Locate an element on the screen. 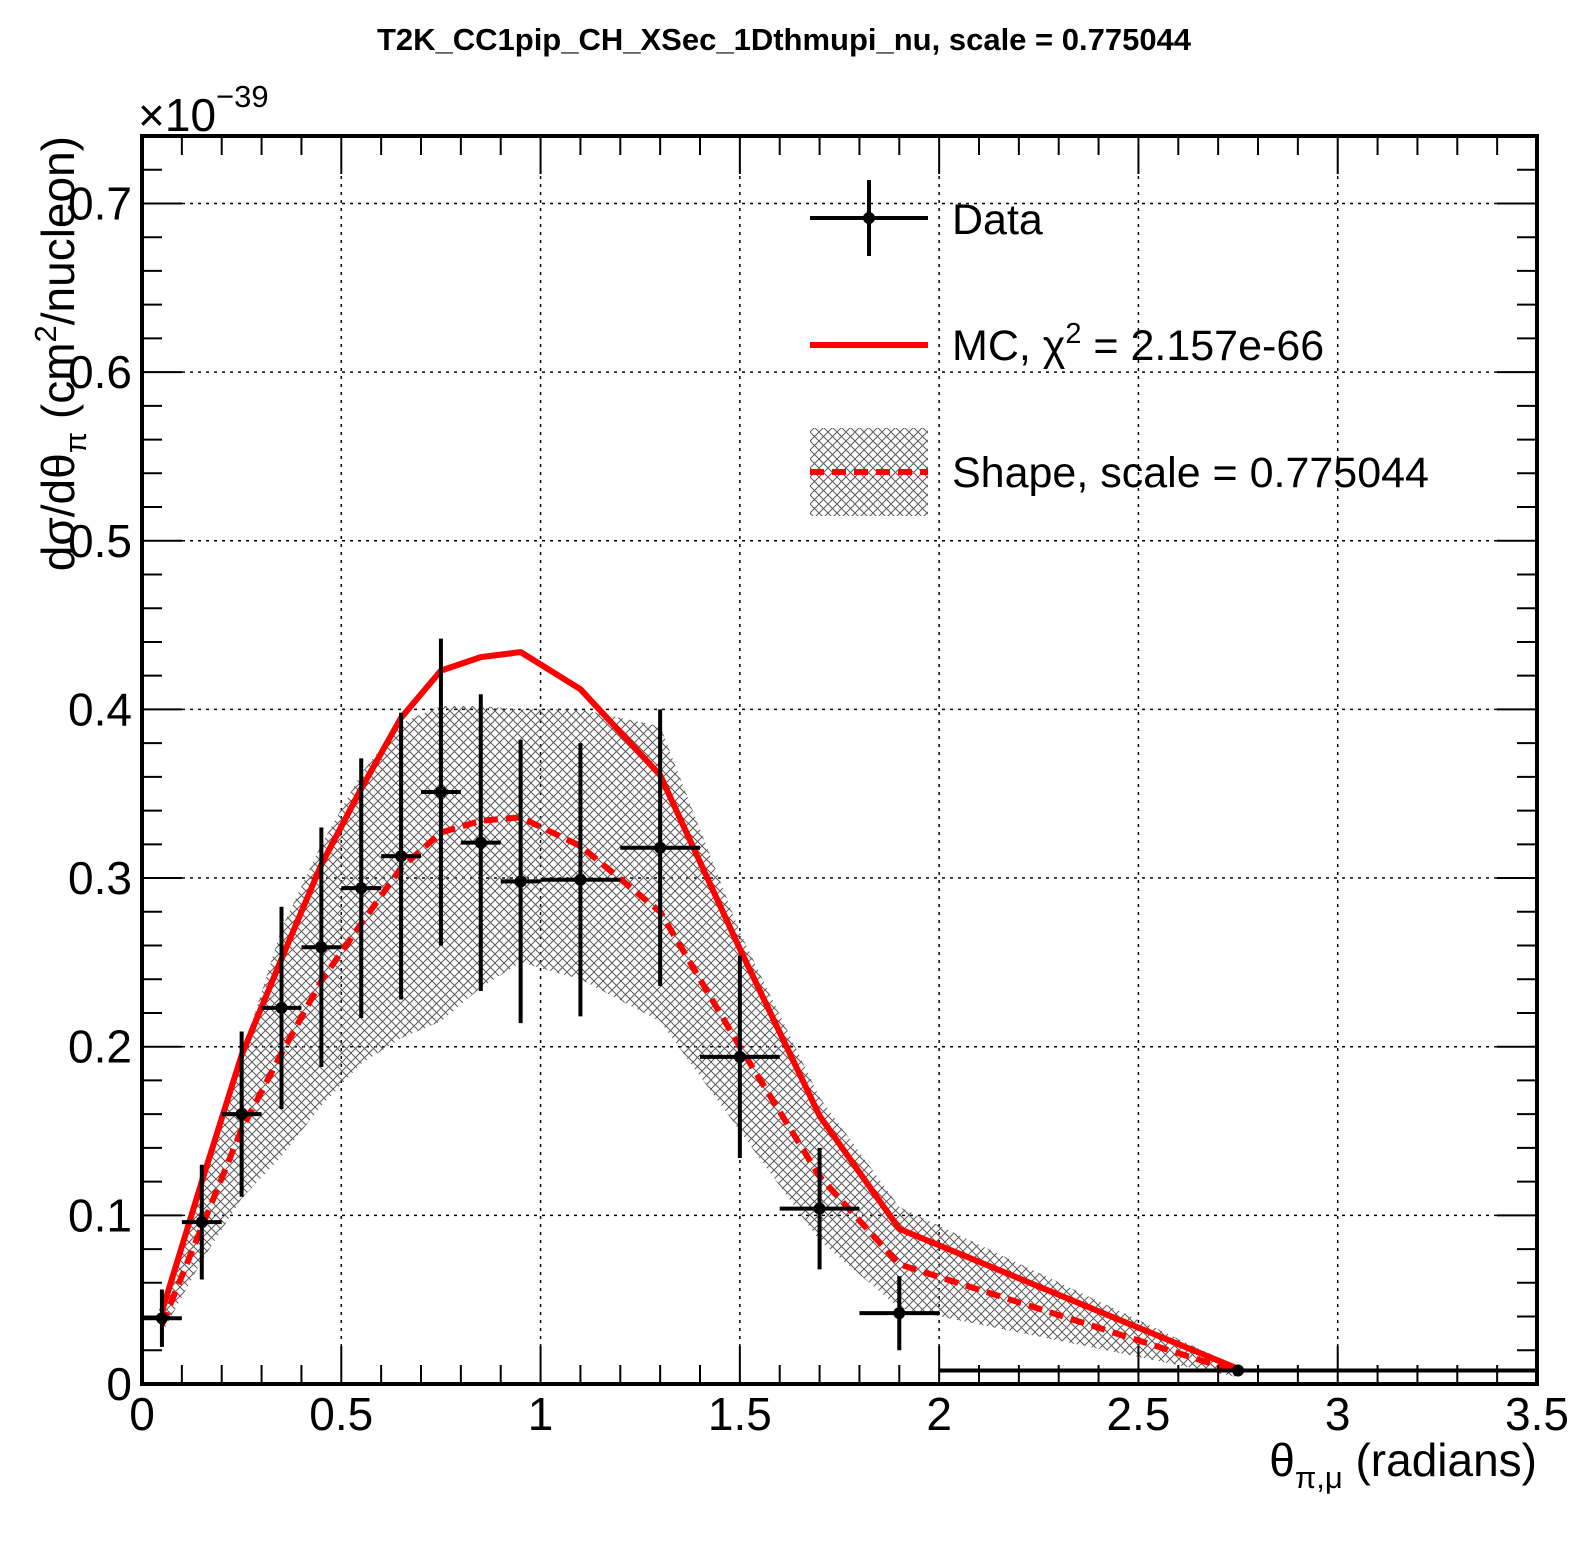  x-tick-label: 3.5 is located at coordinates (1537, 1414).